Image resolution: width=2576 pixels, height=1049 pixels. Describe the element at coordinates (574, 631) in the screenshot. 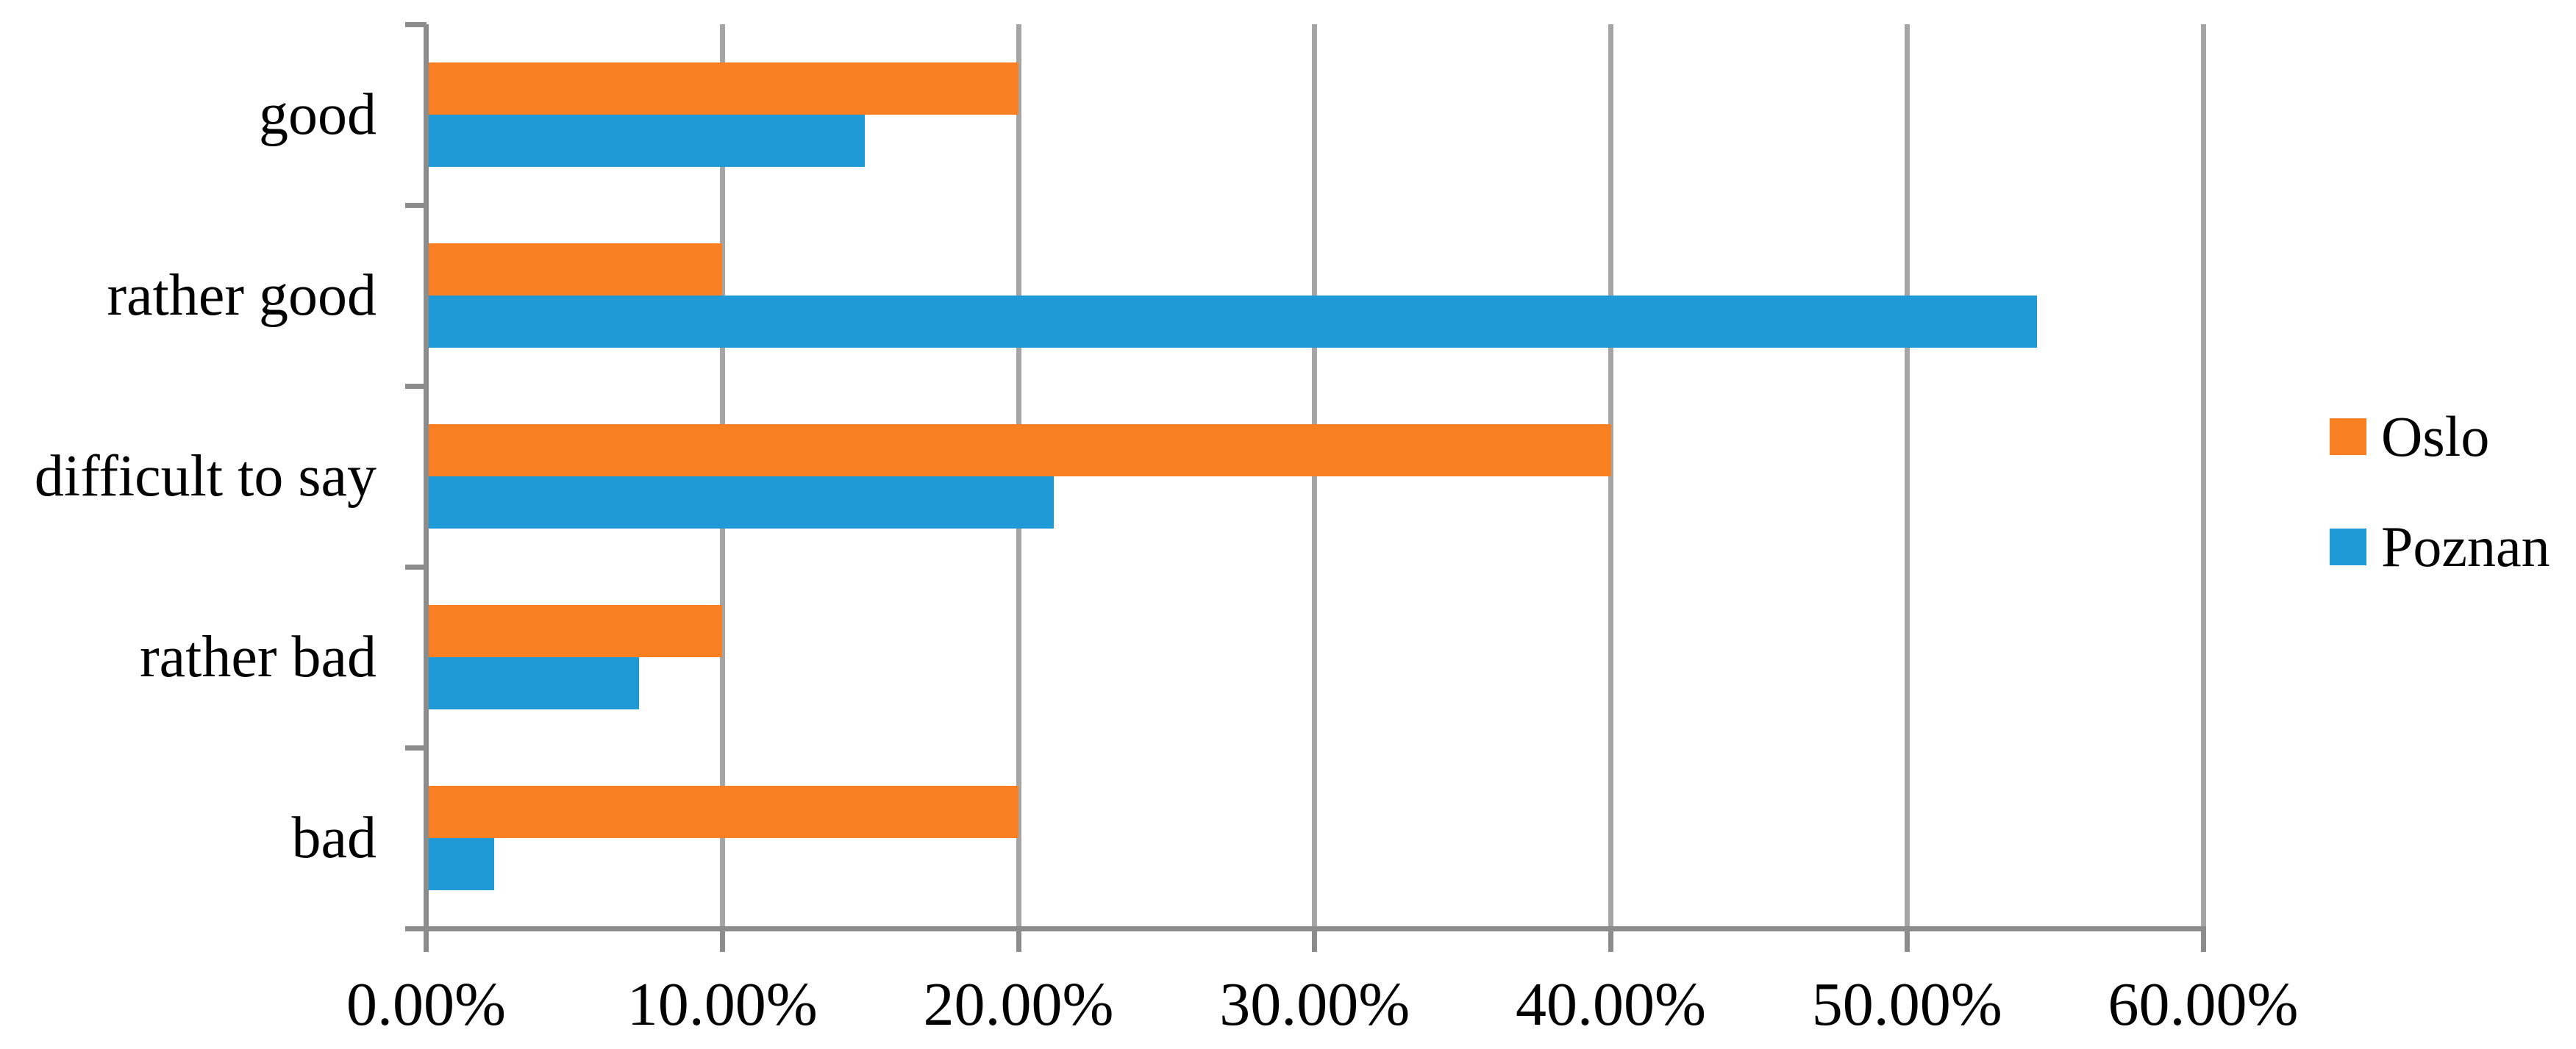

I see `bar-oslo-rather-bad` at that location.